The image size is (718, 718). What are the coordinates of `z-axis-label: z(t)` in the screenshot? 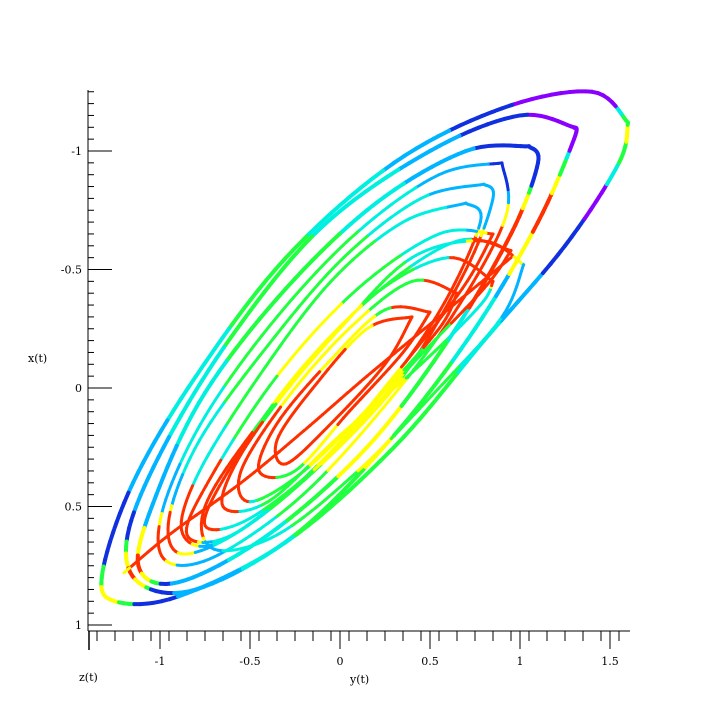 It's located at (88, 677).